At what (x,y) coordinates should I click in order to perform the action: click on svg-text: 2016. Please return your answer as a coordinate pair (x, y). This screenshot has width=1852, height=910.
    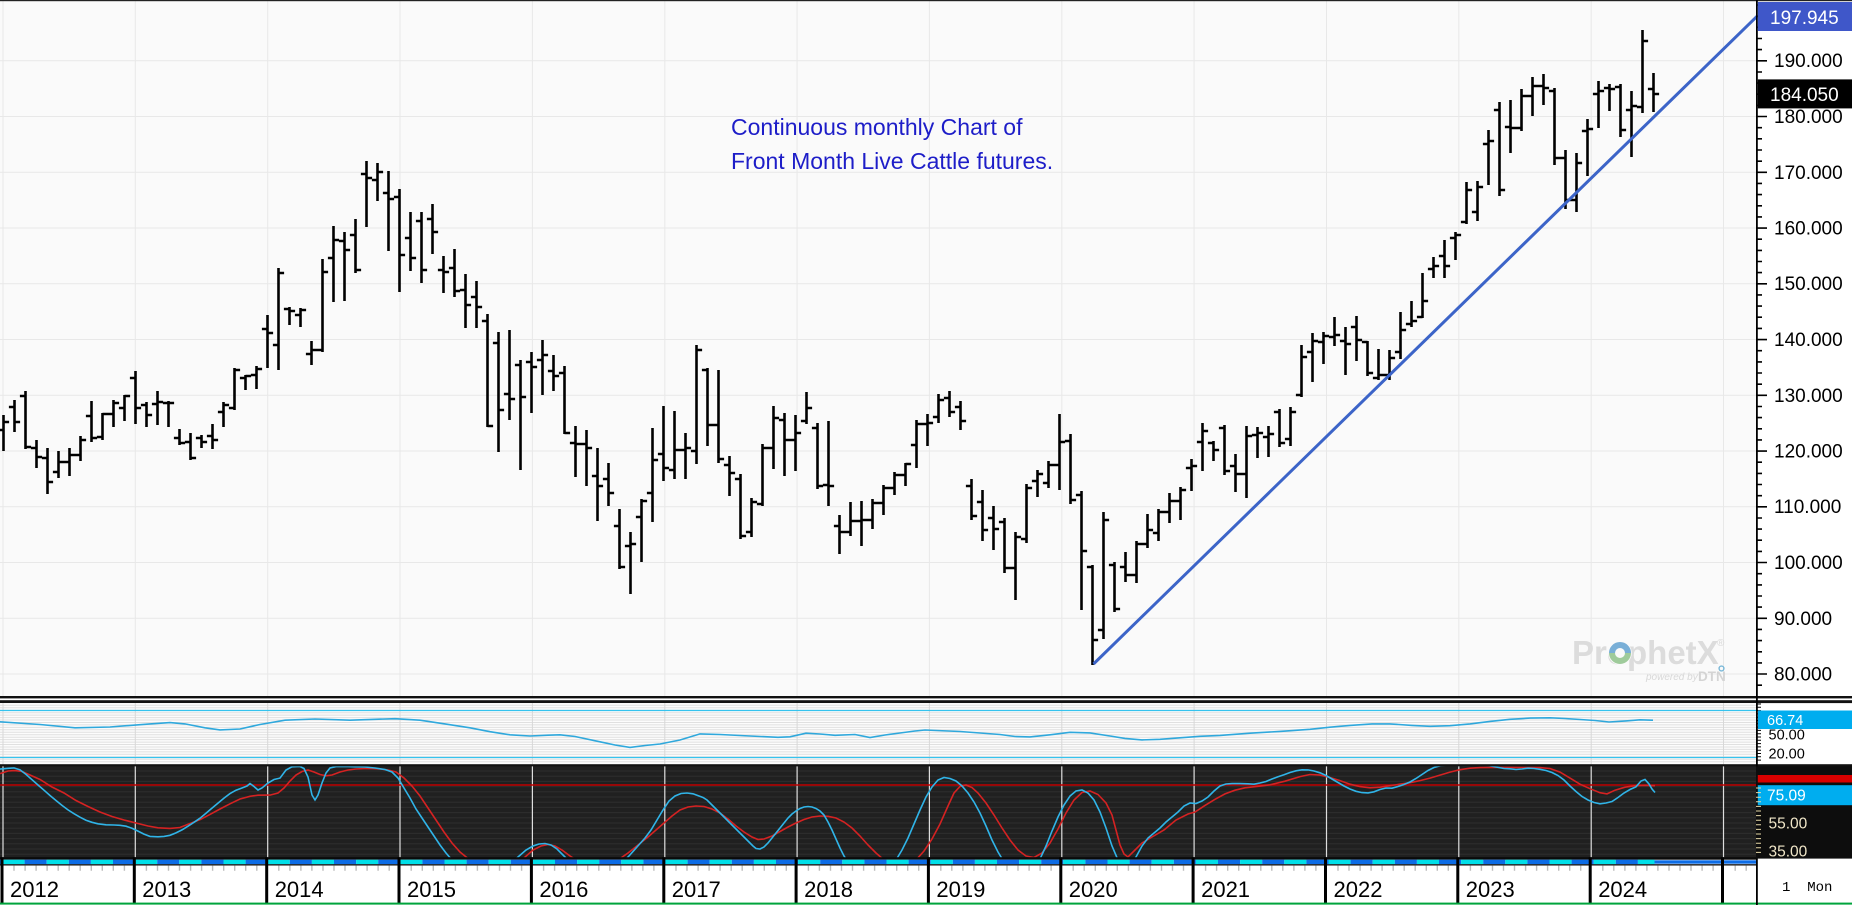
    Looking at the image, I should click on (563, 889).